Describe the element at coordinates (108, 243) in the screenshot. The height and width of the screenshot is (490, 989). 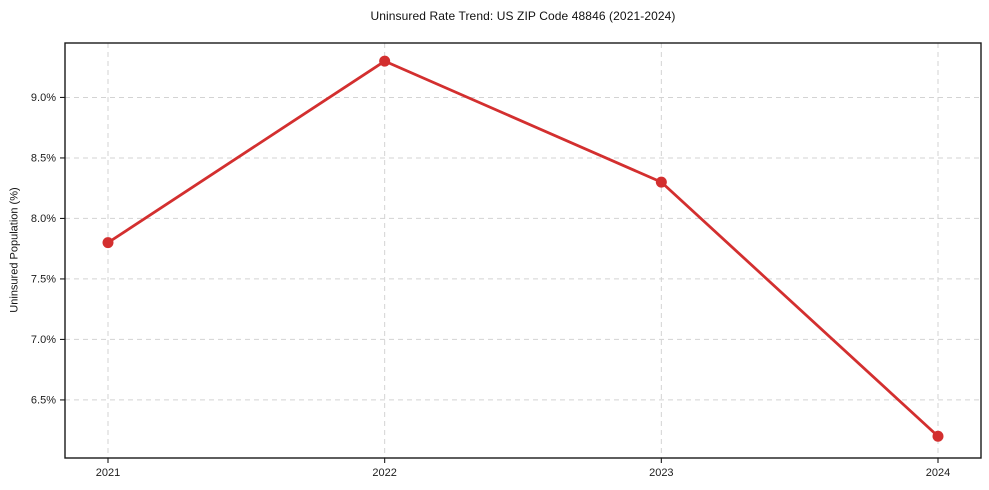
I see `data-point-2021` at that location.